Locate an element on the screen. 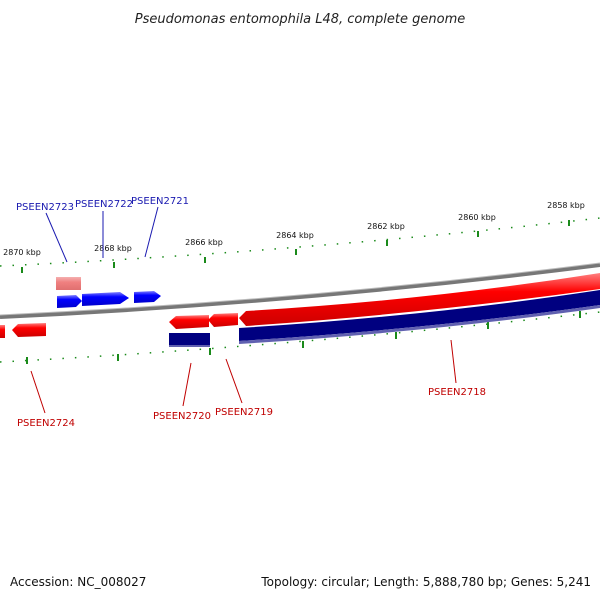 Image resolution: width=600 pixels, height=600 pixels. outer-tick-ring is located at coordinates (300, 242).